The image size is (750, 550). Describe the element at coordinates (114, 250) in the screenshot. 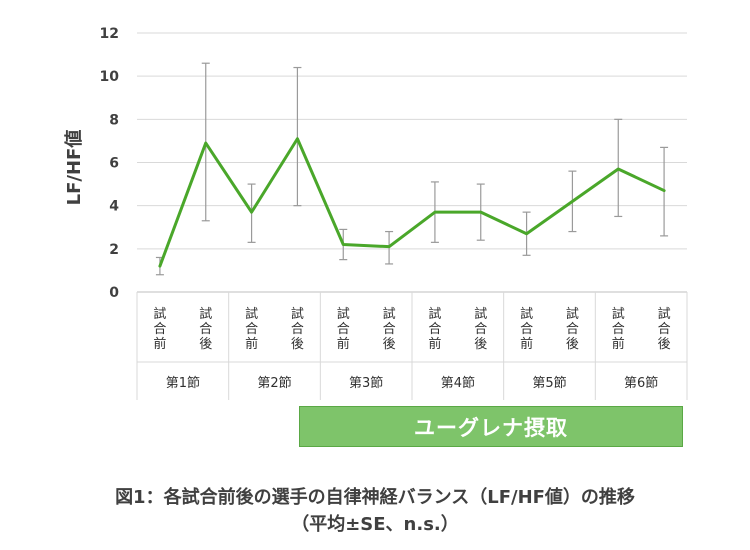

I see `y-tick-label: 2` at that location.